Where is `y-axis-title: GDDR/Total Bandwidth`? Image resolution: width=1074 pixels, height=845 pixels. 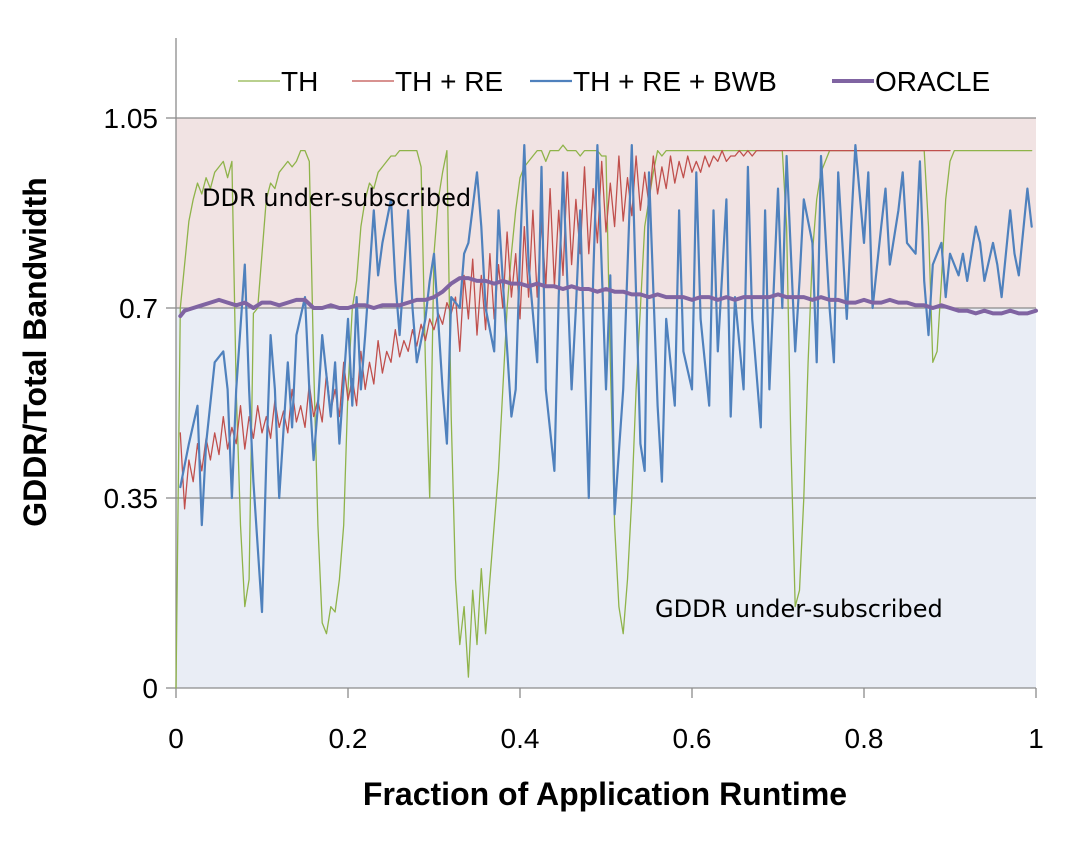
y-axis-title: GDDR/Total Bandwidth is located at coordinates (35, 352).